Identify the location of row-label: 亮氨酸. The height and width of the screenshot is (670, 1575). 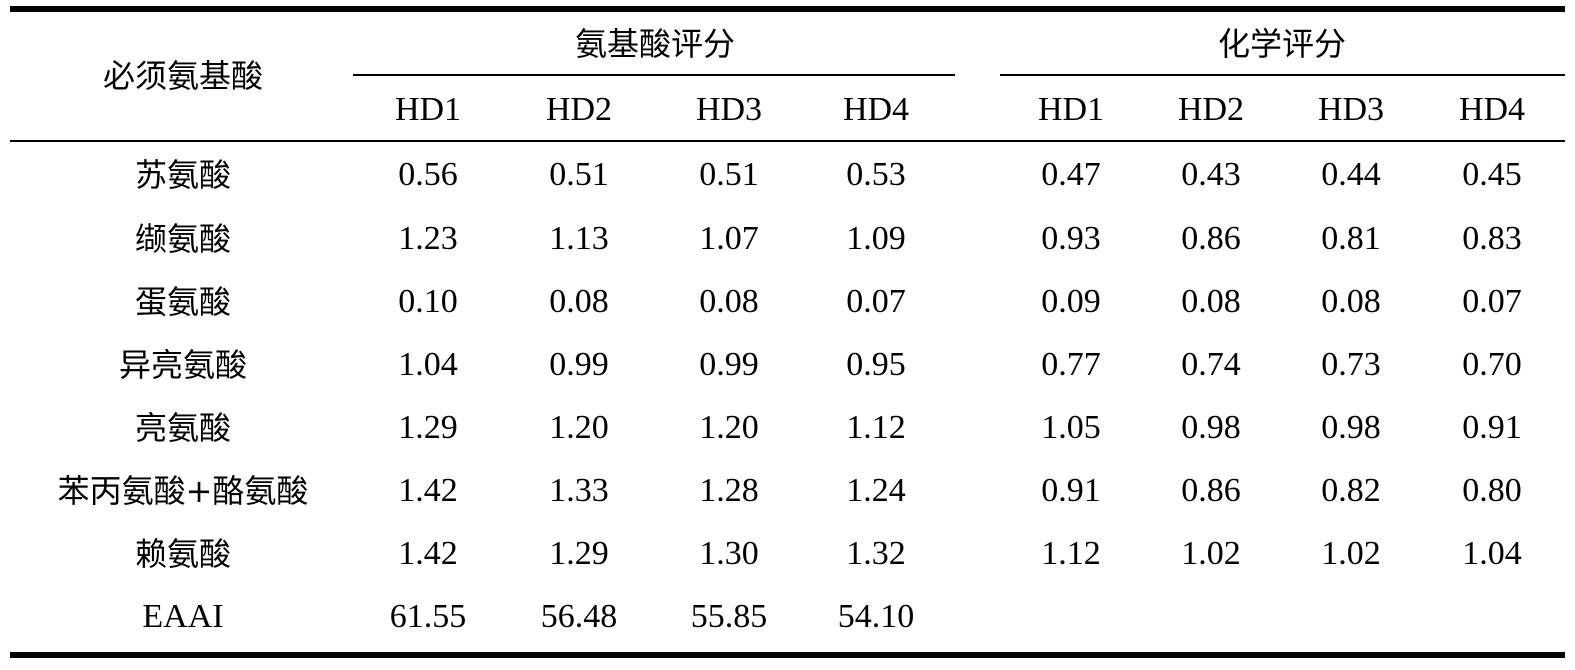
(183, 428).